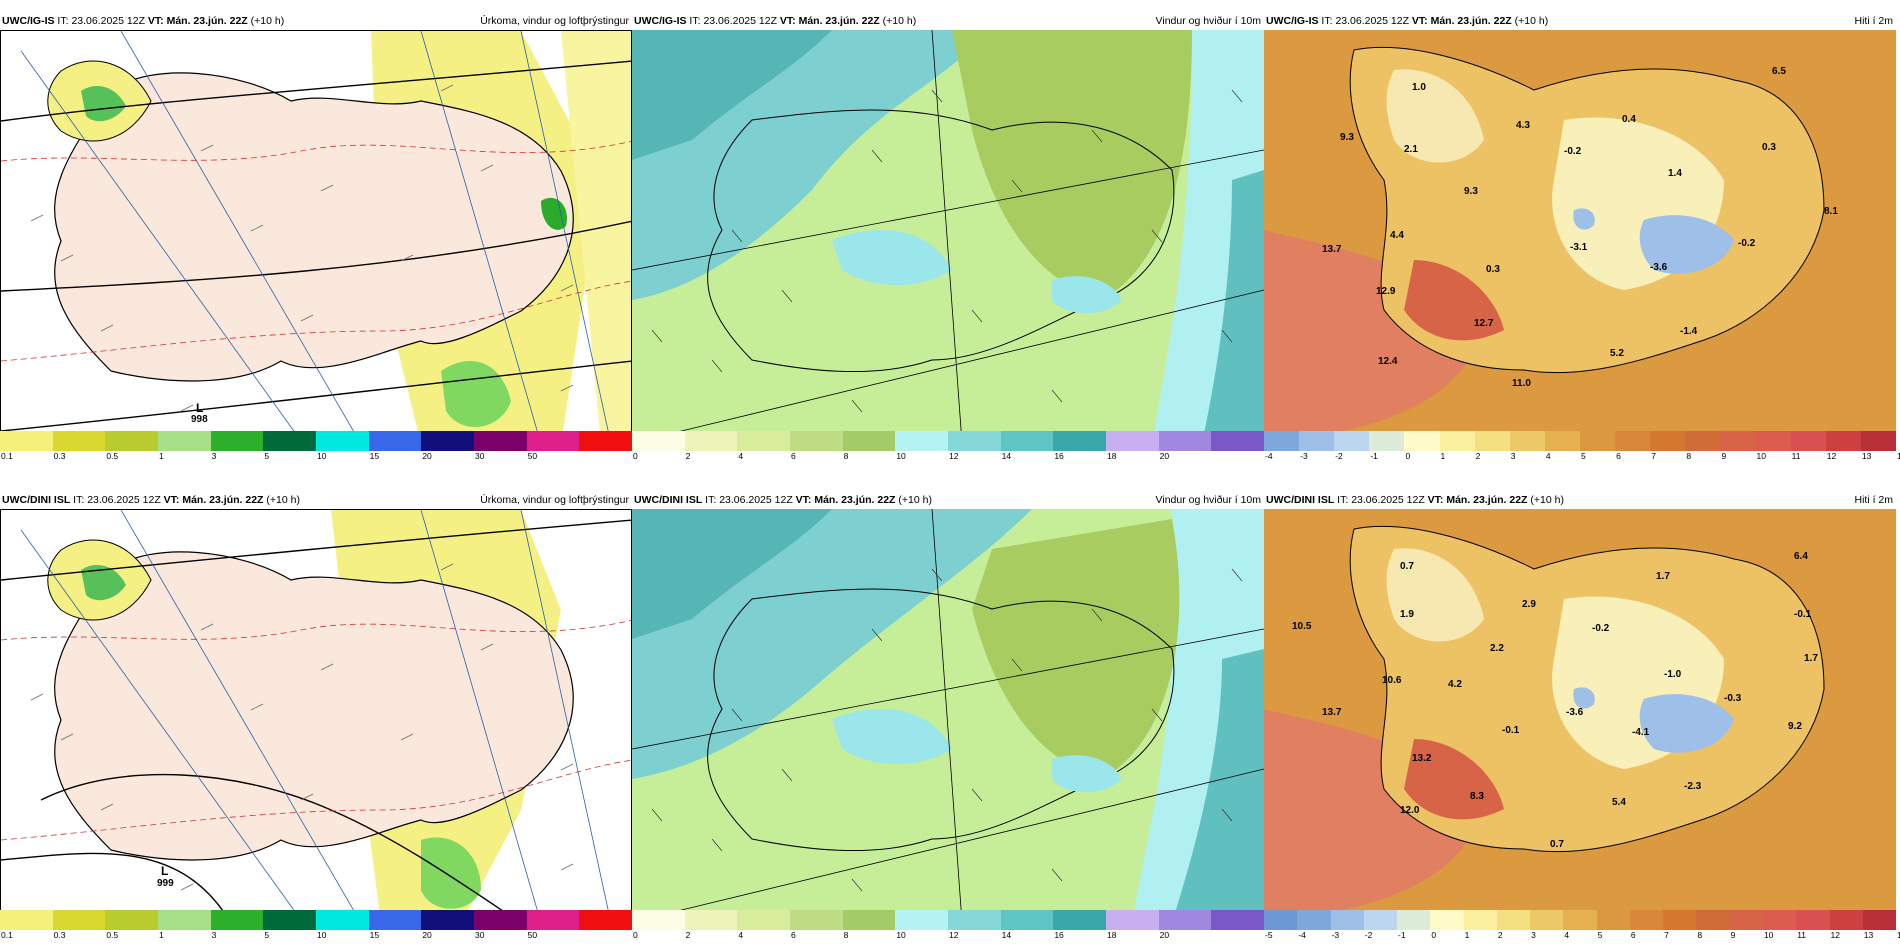 The image size is (1900, 950). What do you see at coordinates (200, 408) in the screenshot?
I see `low-pressure-label: L` at bounding box center [200, 408].